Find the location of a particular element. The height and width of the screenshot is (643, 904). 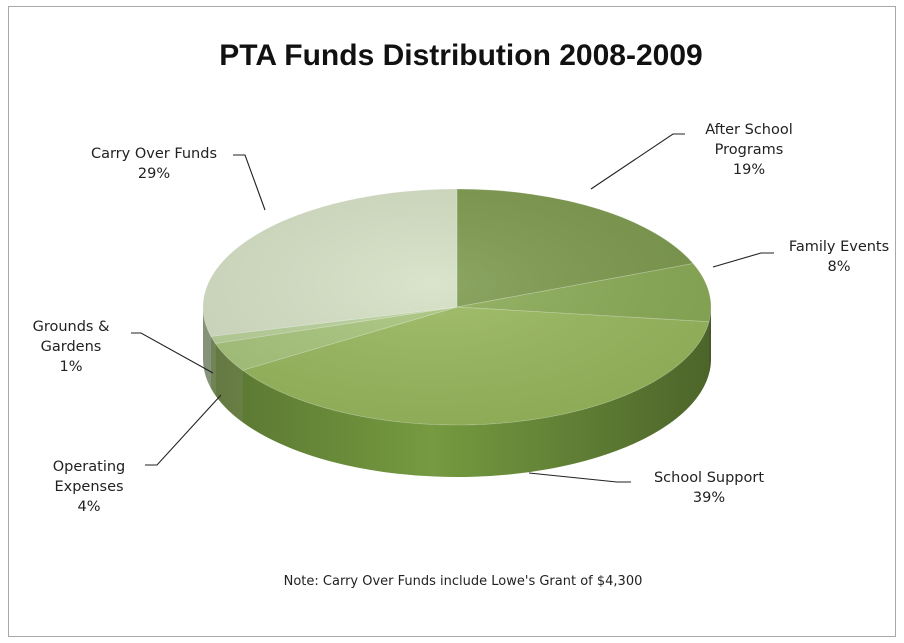

data-label-4-line-0: Grounds & is located at coordinates (71, 327).